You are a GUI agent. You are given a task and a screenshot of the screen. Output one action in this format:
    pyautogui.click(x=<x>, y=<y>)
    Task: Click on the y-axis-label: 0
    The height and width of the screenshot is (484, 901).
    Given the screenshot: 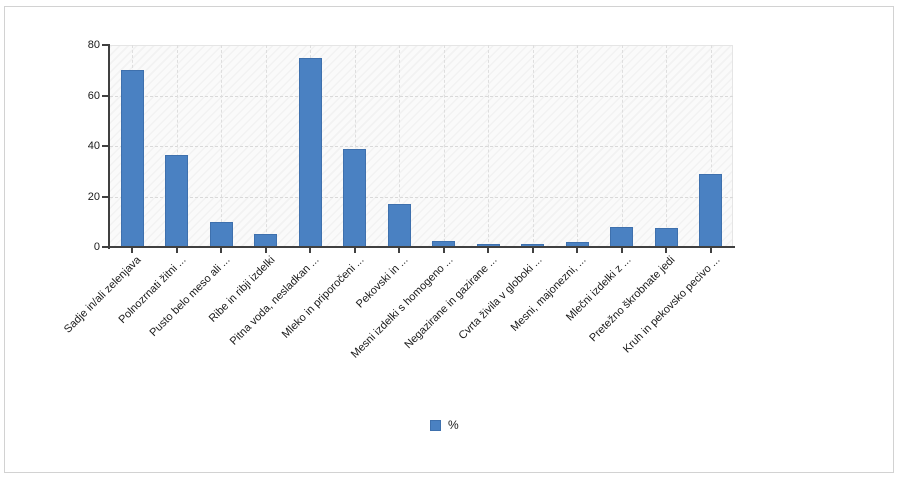 What is the action you would take?
    pyautogui.click(x=96, y=247)
    